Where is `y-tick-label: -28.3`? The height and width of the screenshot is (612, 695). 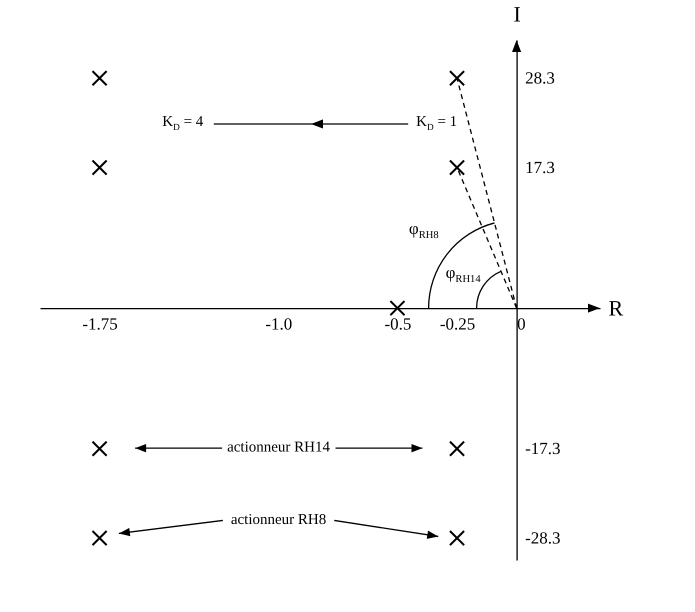
y-tick-label: -28.3 is located at coordinates (543, 538).